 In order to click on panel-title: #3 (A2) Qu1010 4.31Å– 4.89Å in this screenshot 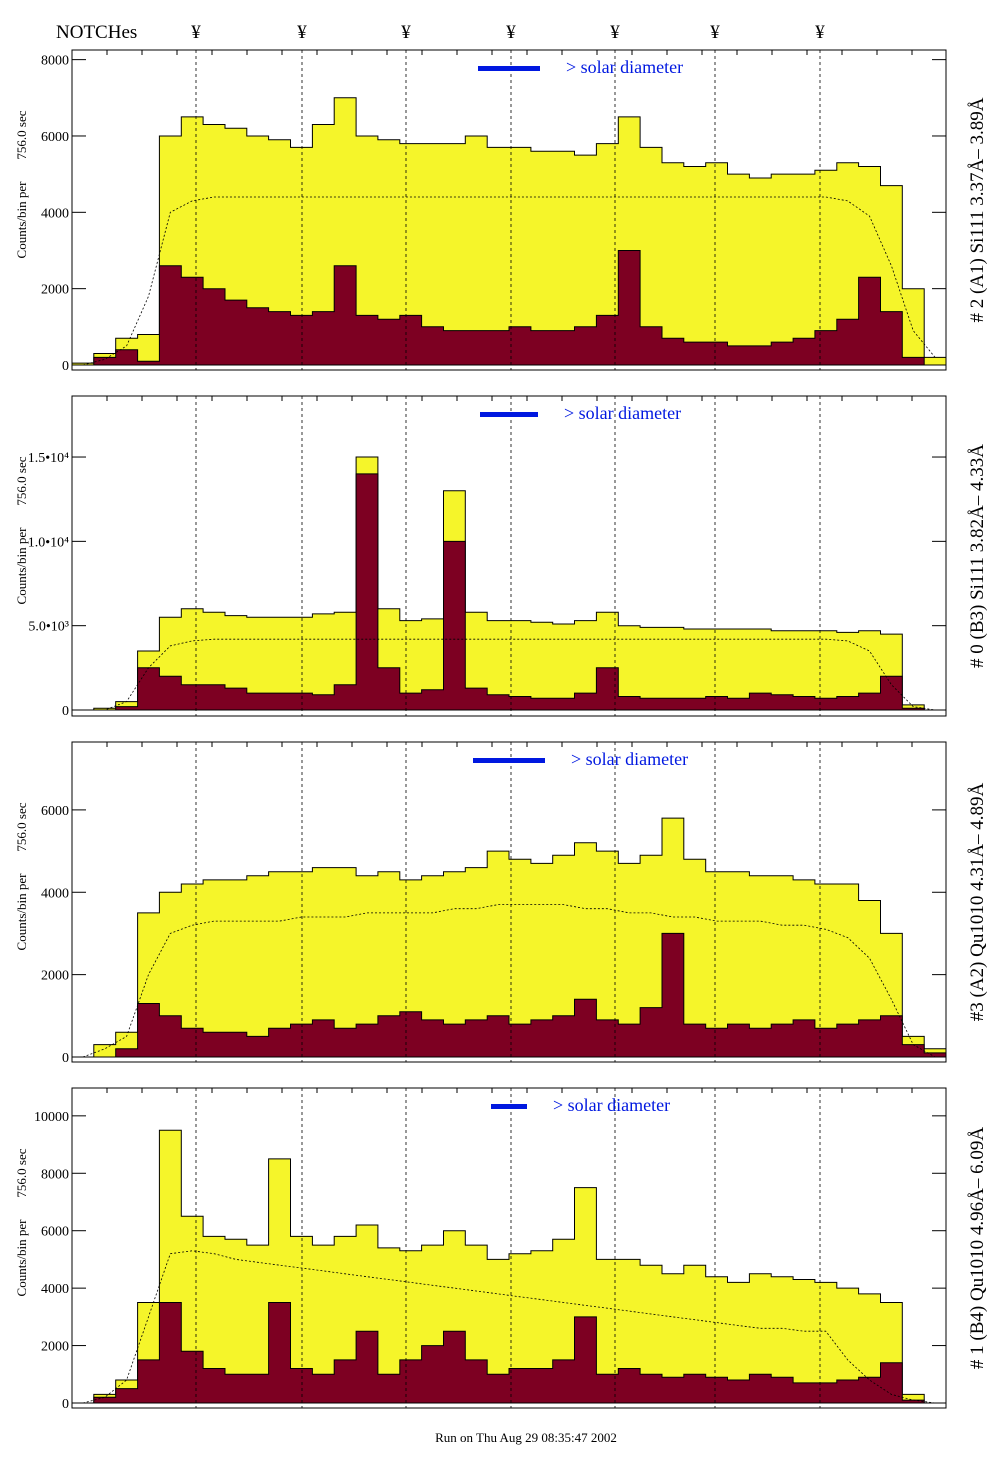, I will do `click(977, 901)`.